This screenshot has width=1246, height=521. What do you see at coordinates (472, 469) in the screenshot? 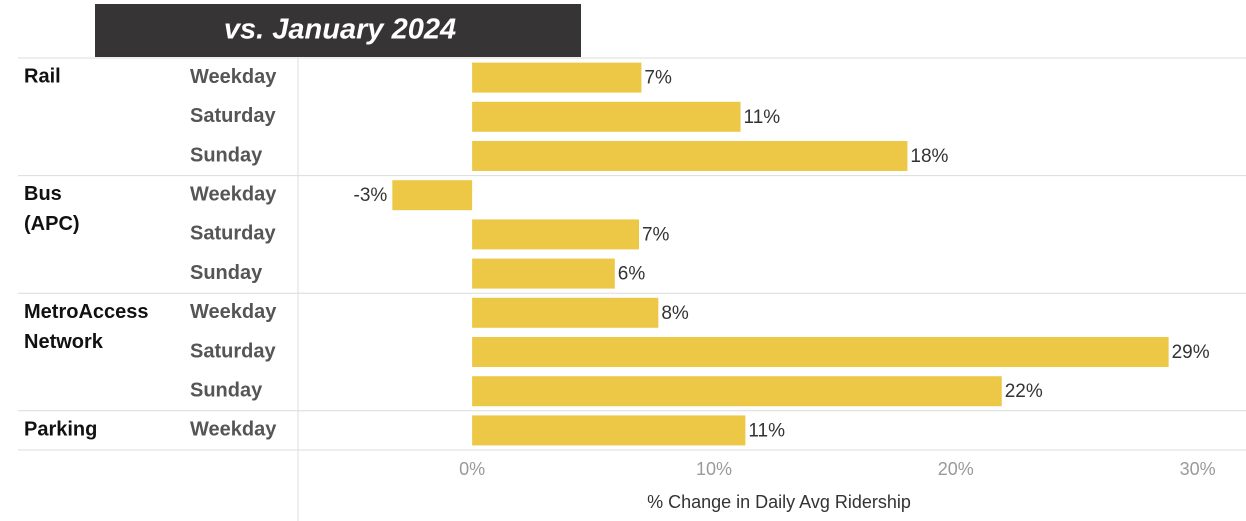
I see `x-tick-label: 0%` at bounding box center [472, 469].